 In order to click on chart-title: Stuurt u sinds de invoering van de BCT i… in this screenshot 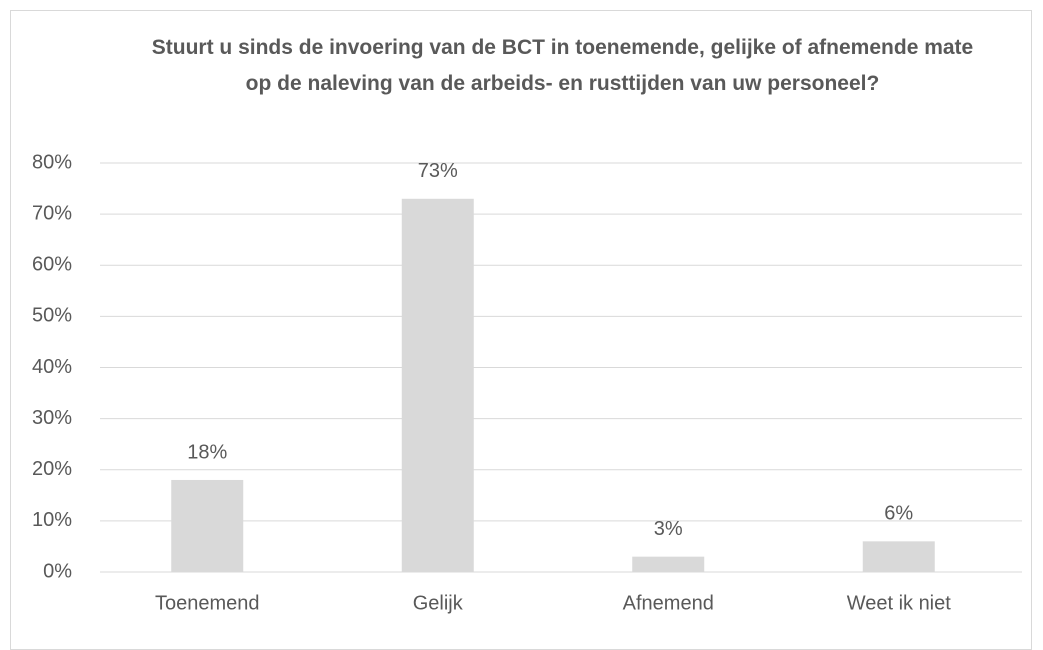, I will do `click(562, 65)`.